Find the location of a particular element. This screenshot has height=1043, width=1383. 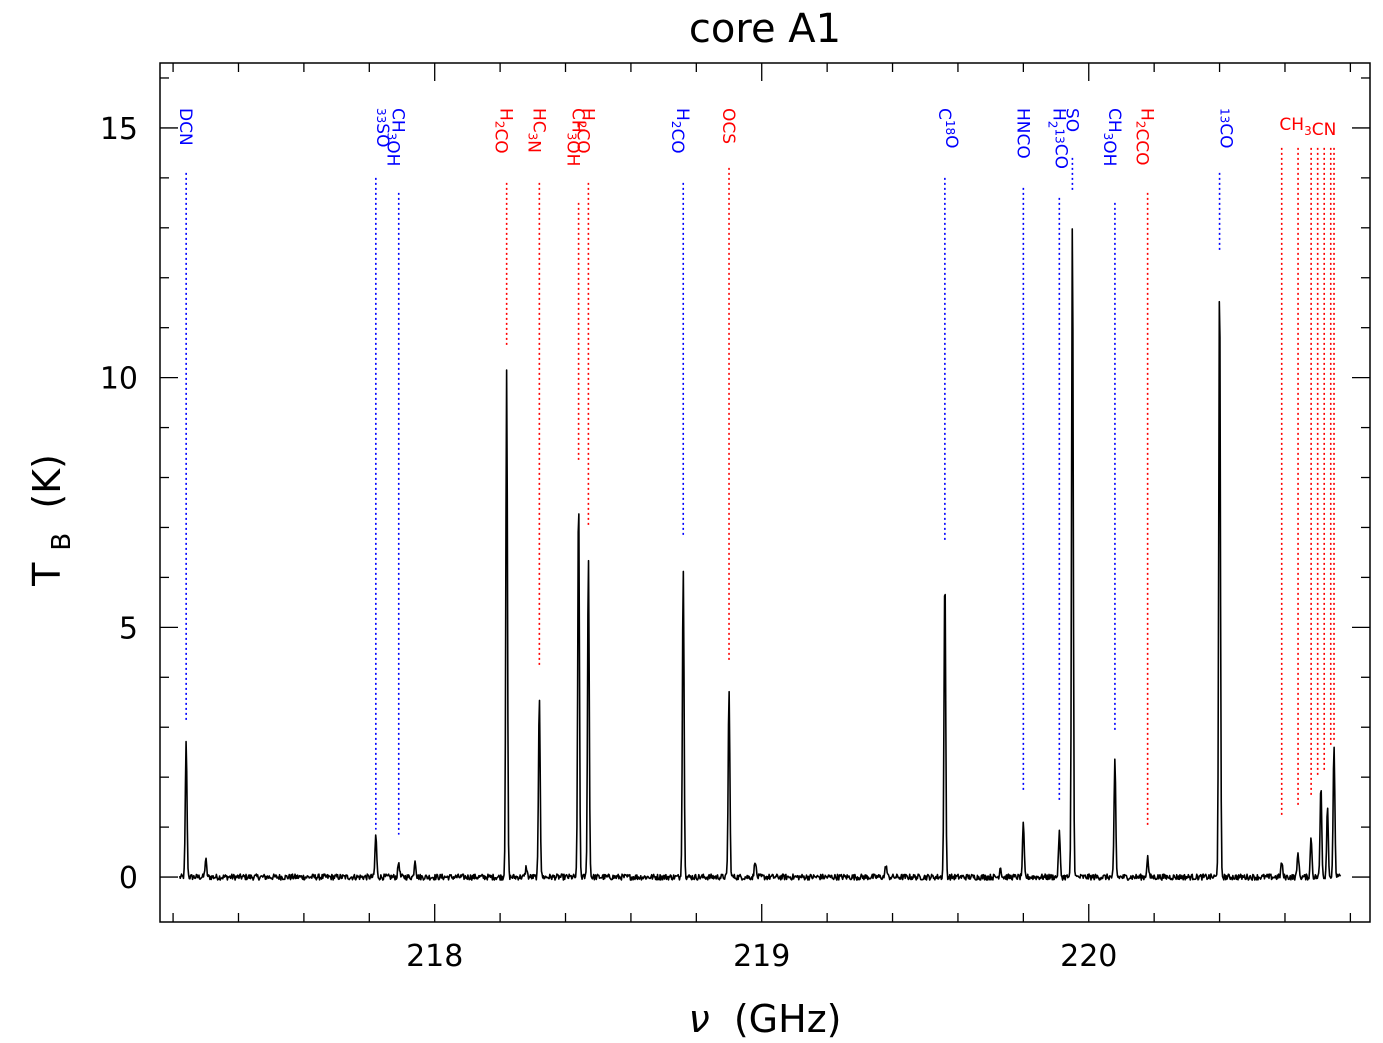

label-c18o: C18O is located at coordinates (947, 128).